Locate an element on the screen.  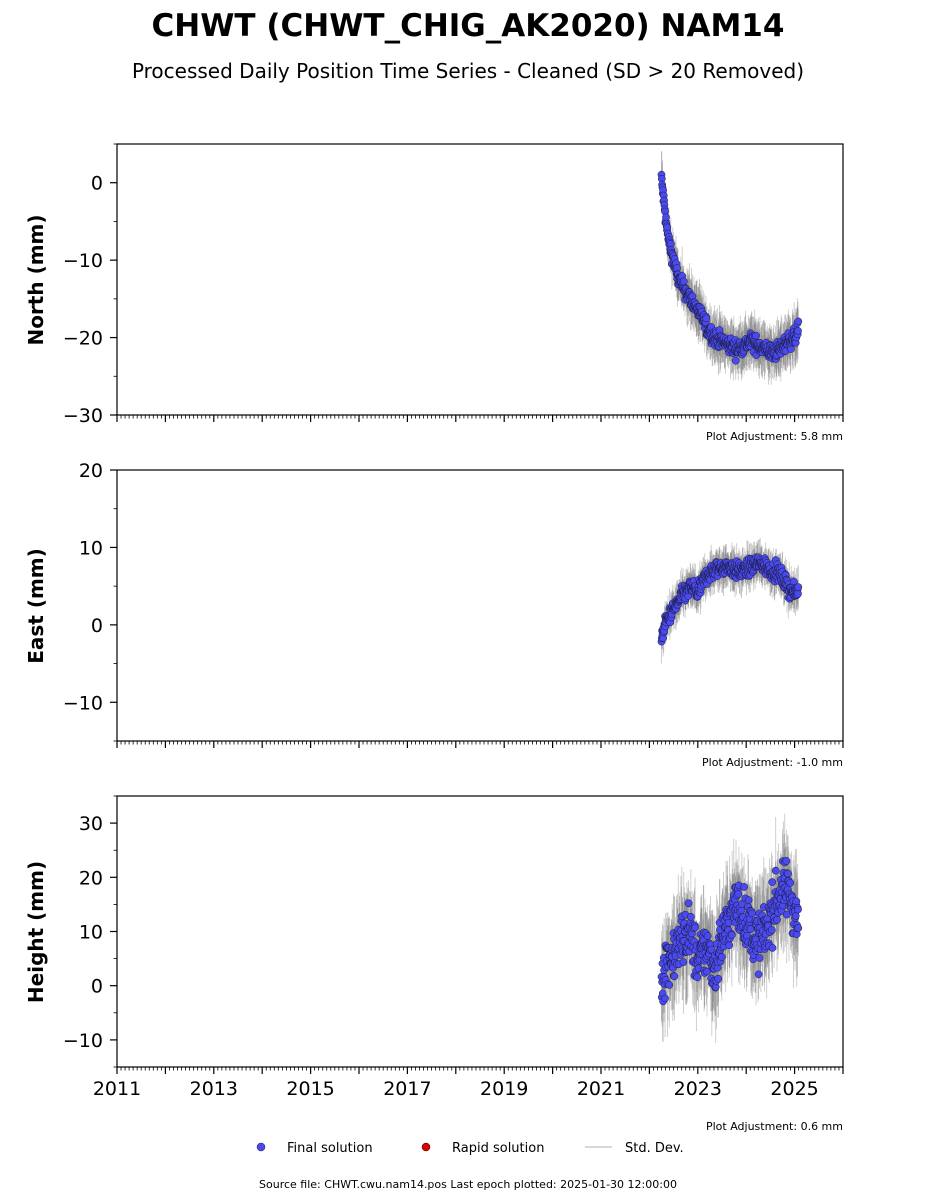
height-plot-adjustment: Plot Adjustment: 0.6 mm is located at coordinates (774, 1126).